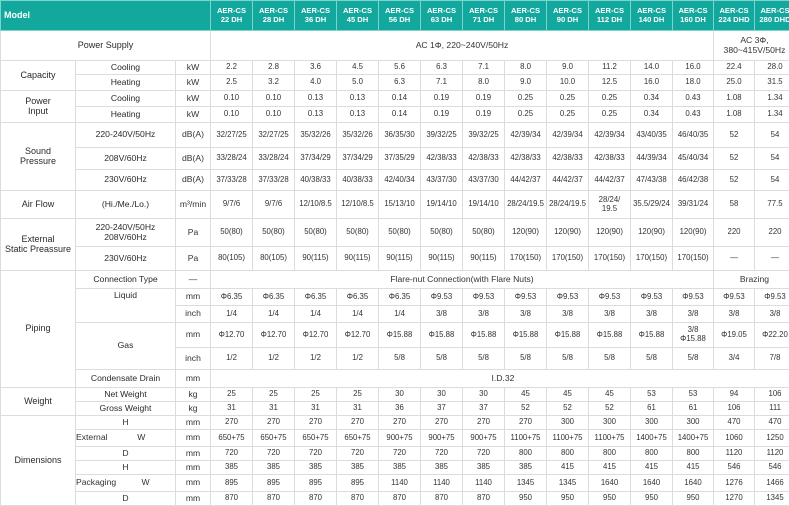 The image size is (789, 506). I want to click on value-cell: 46/40/35, so click(693, 135).